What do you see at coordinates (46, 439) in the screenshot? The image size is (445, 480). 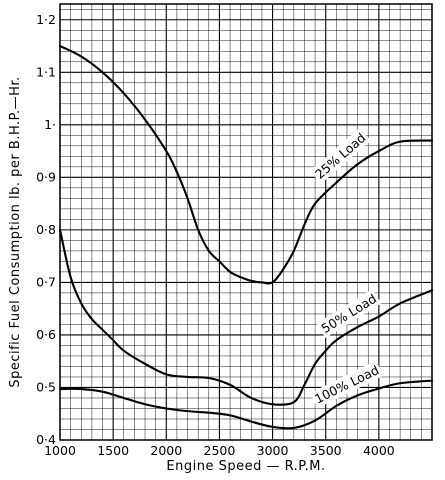 I see `y-tick-label: 0·4` at bounding box center [46, 439].